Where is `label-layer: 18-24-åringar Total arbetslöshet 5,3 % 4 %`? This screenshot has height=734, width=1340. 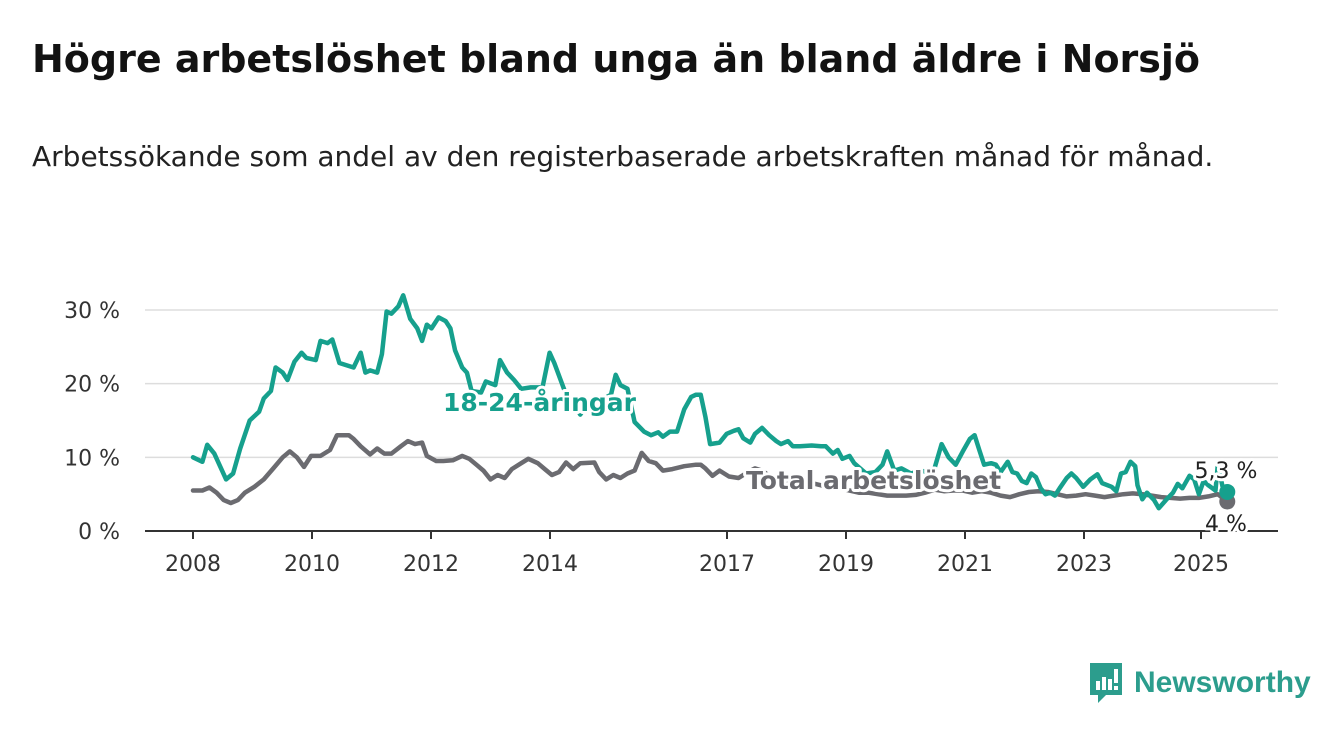
label-layer: 18-24-åringar Total arbetslöshet 5,3 % 4 % is located at coordinates (850, 462).